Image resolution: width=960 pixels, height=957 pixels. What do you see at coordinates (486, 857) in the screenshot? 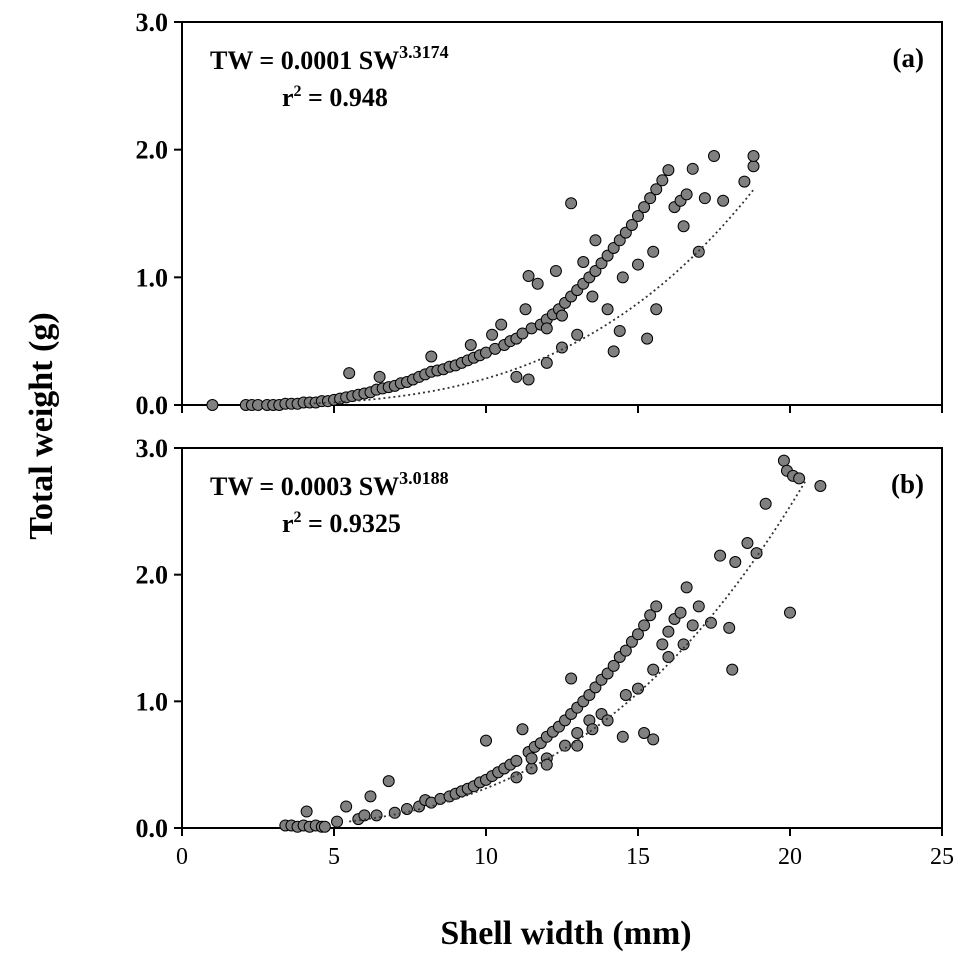
I see `x-tick-label: 10` at bounding box center [486, 857].